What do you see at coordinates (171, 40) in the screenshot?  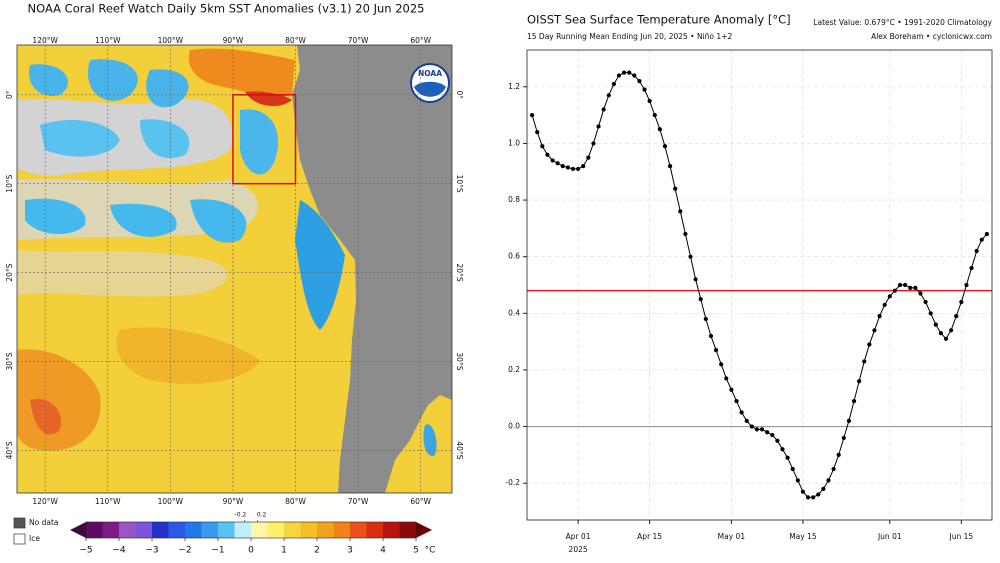 I see `x-tick-label: 100°W` at bounding box center [171, 40].